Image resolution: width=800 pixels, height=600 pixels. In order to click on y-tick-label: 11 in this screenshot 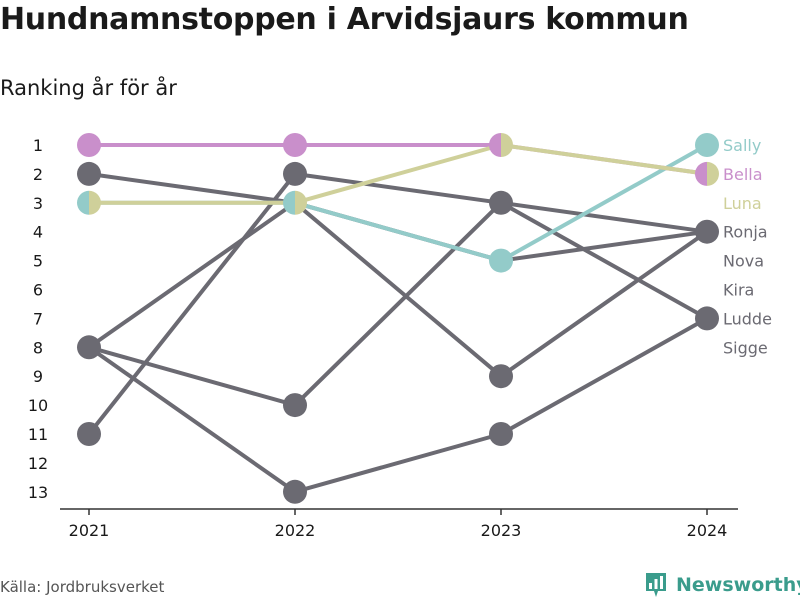, I will do `click(38, 434)`.